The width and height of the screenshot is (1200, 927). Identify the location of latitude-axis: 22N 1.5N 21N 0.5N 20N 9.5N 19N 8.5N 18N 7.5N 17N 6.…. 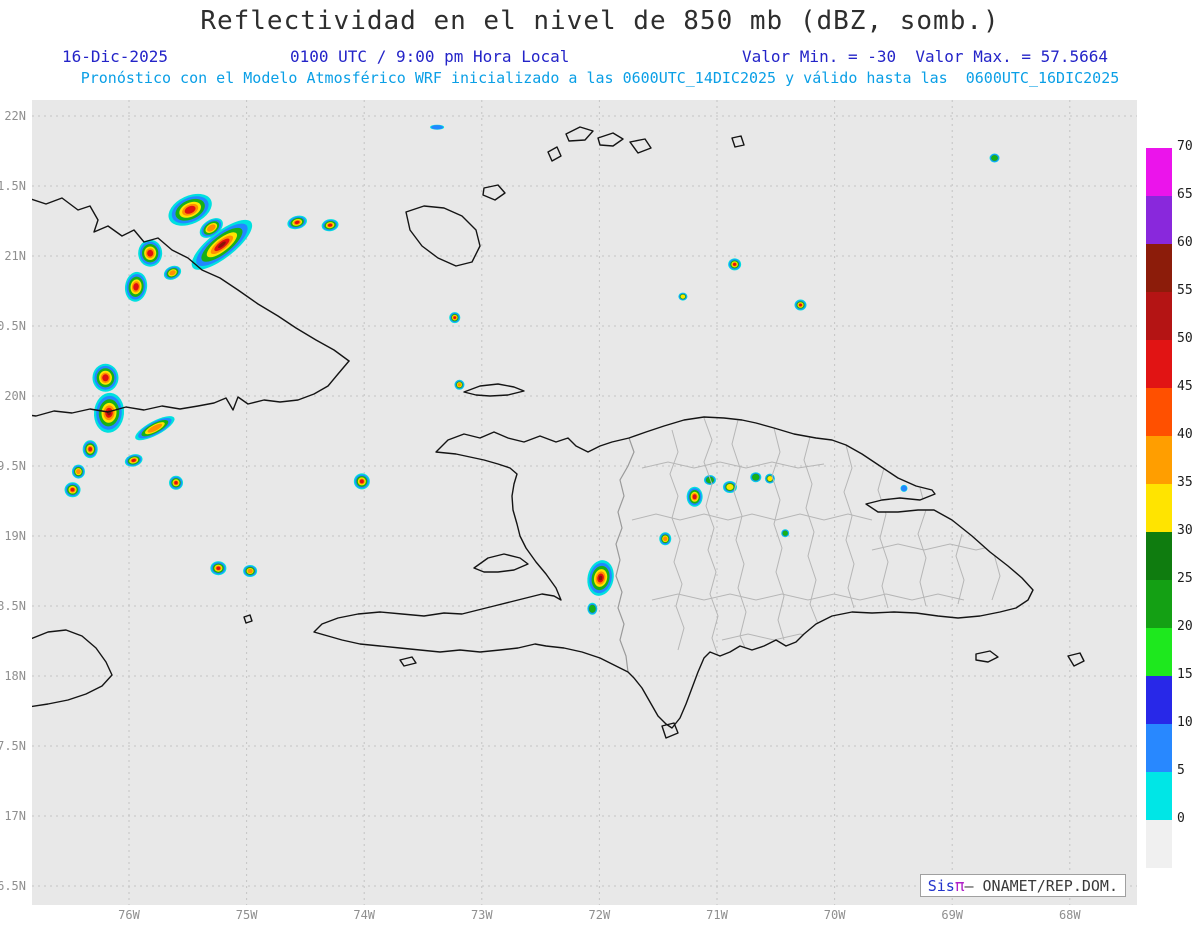
(14, 502).